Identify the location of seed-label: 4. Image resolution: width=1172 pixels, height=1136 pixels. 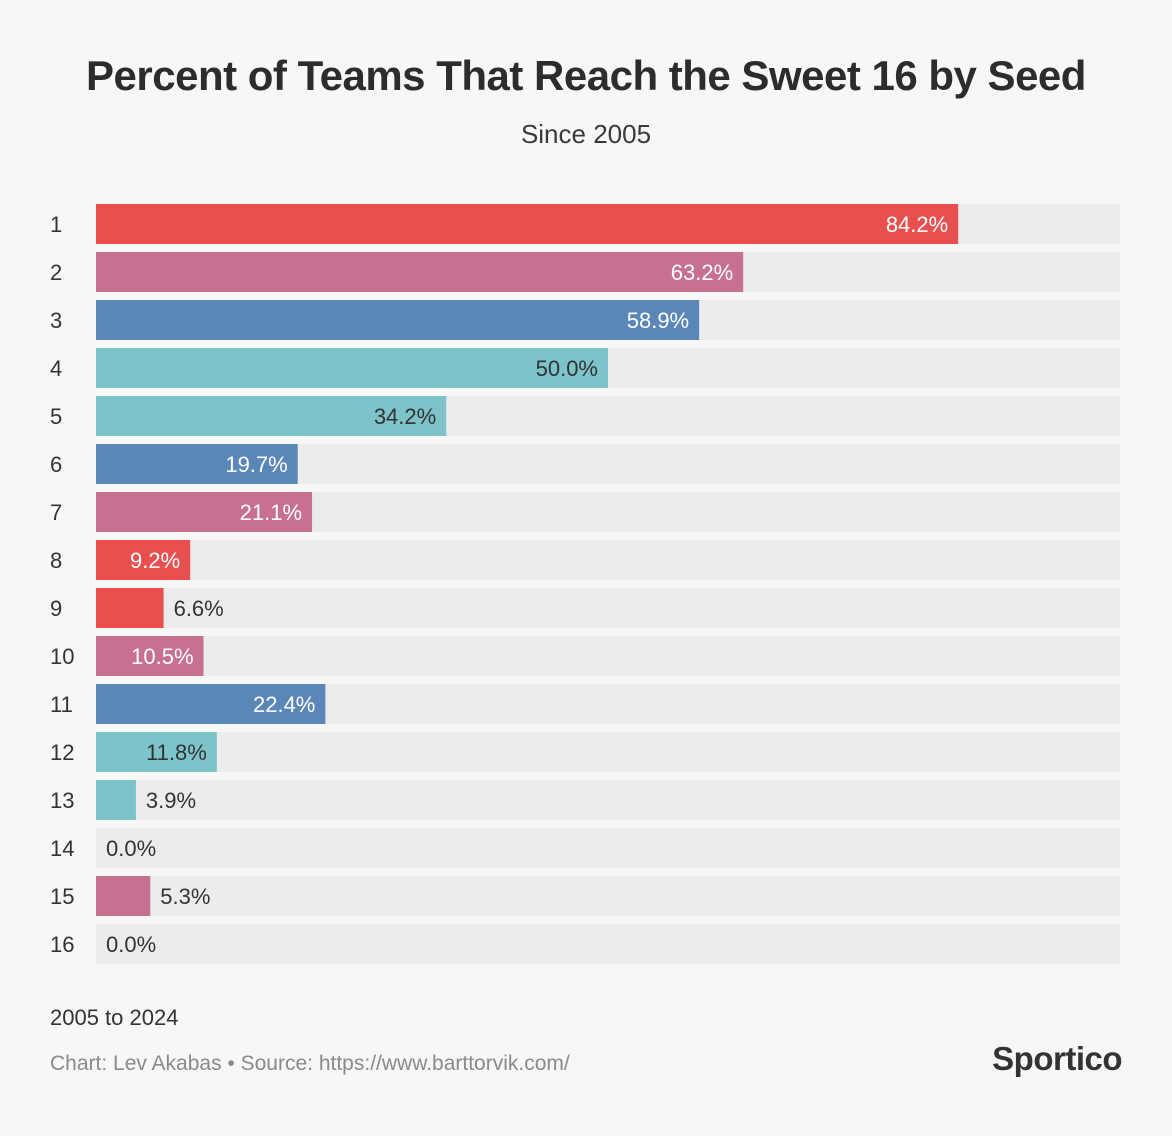
(56, 368).